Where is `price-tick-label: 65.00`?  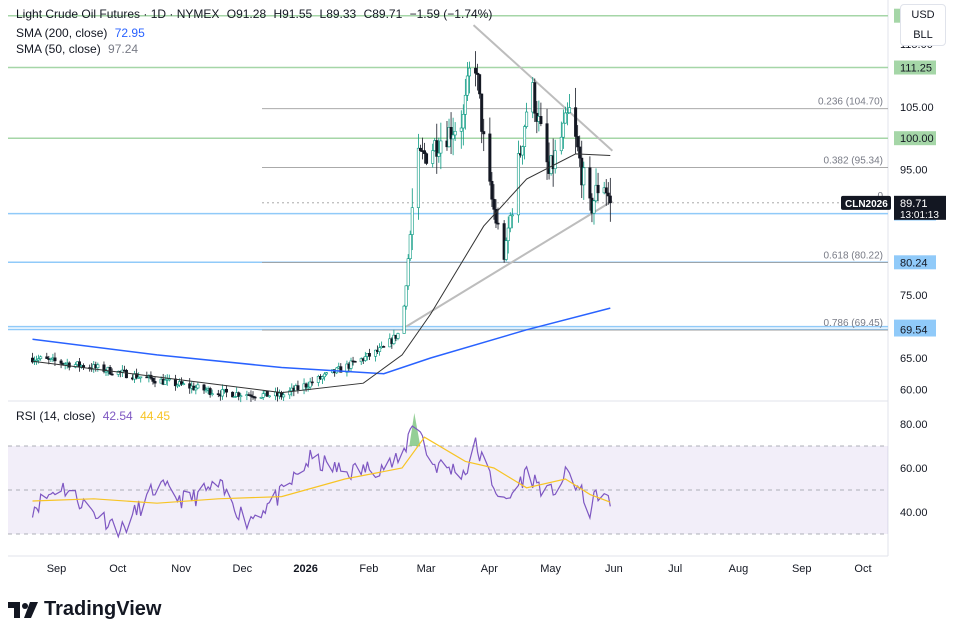
price-tick-label: 65.00 is located at coordinates (914, 359).